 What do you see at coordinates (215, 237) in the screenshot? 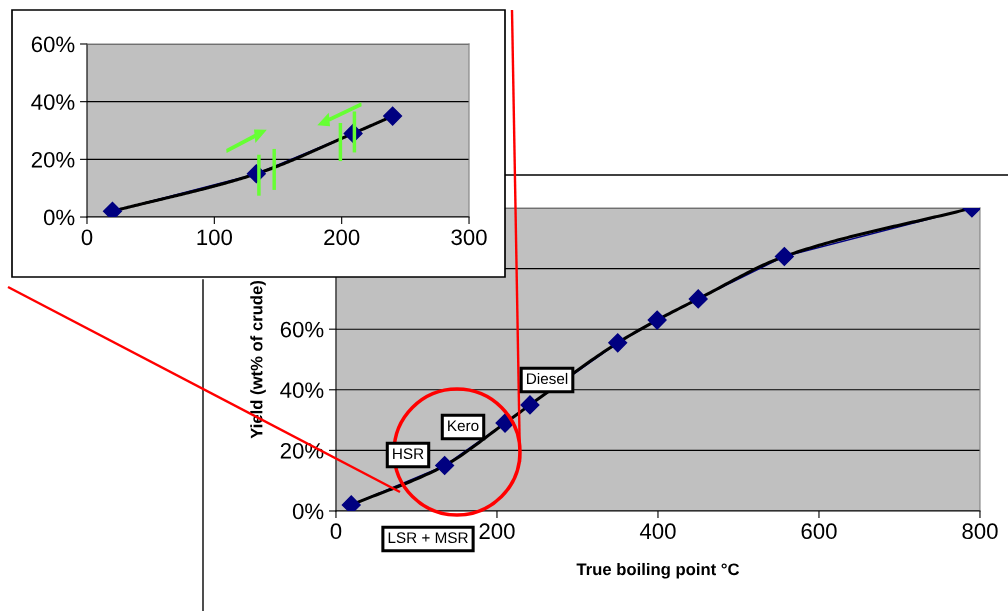
I see `x-tick-label: 100` at bounding box center [215, 237].